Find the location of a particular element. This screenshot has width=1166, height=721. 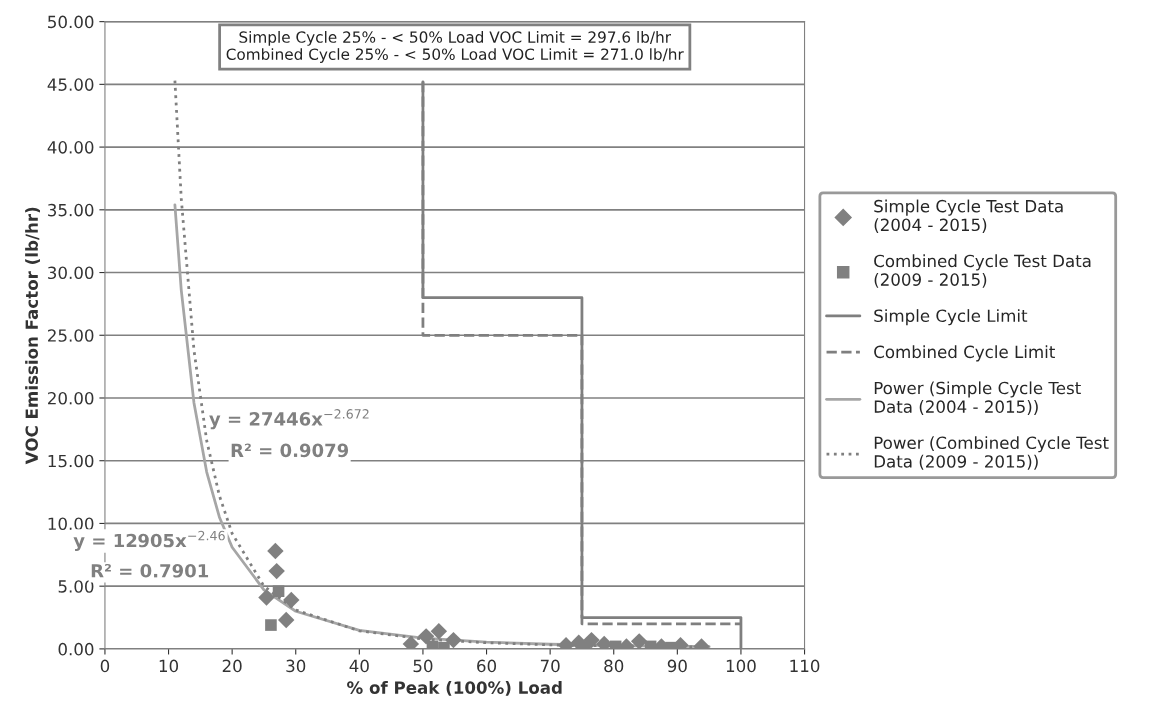

annotation: y = 27446x$^{−2.672}$ is located at coordinates (289, 419).